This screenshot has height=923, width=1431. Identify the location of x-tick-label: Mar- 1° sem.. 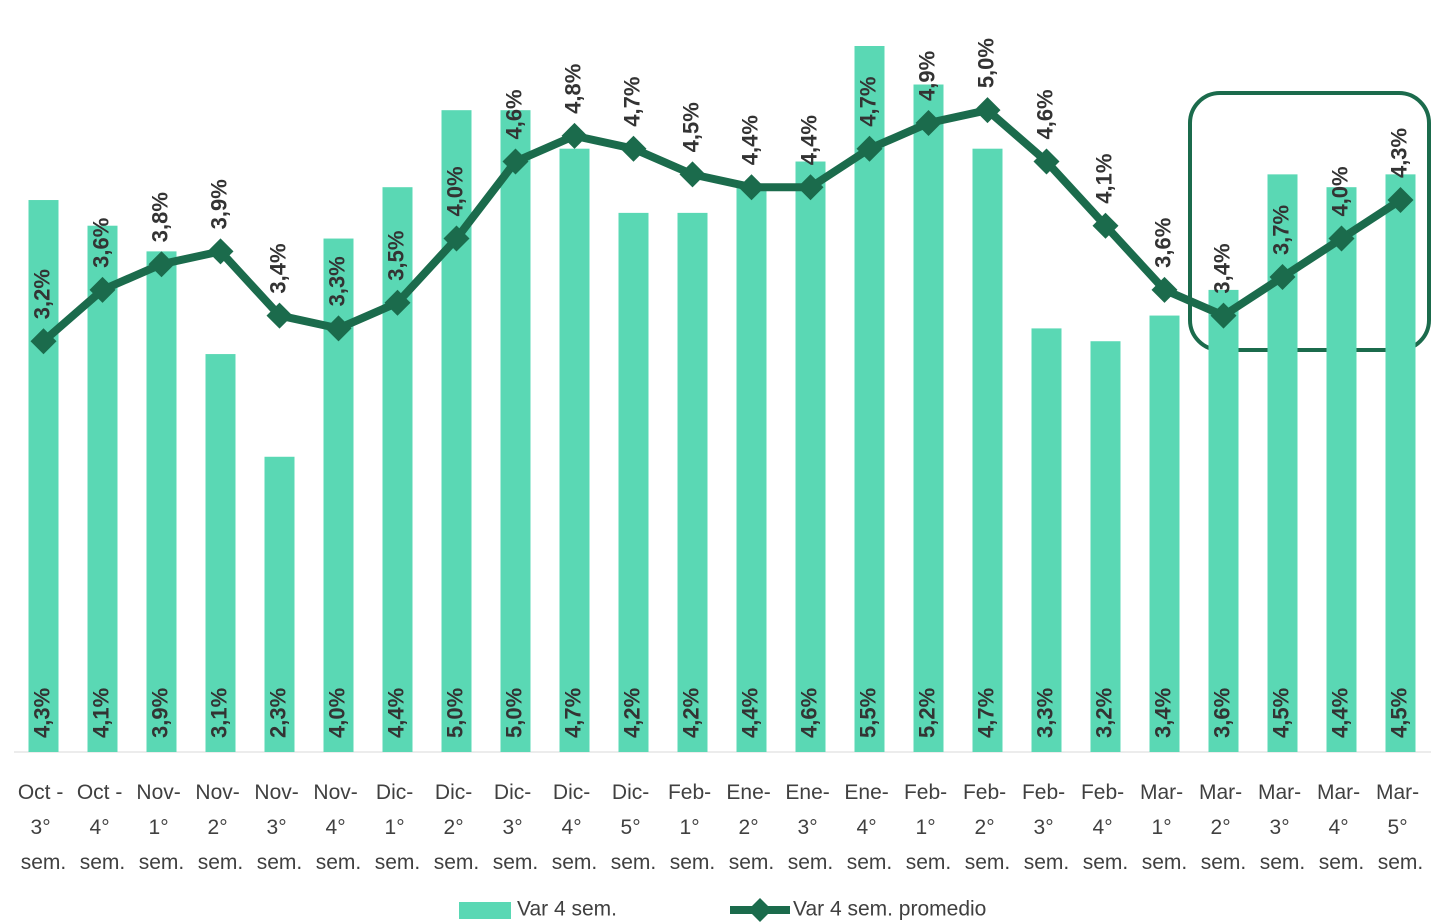
(1164, 827).